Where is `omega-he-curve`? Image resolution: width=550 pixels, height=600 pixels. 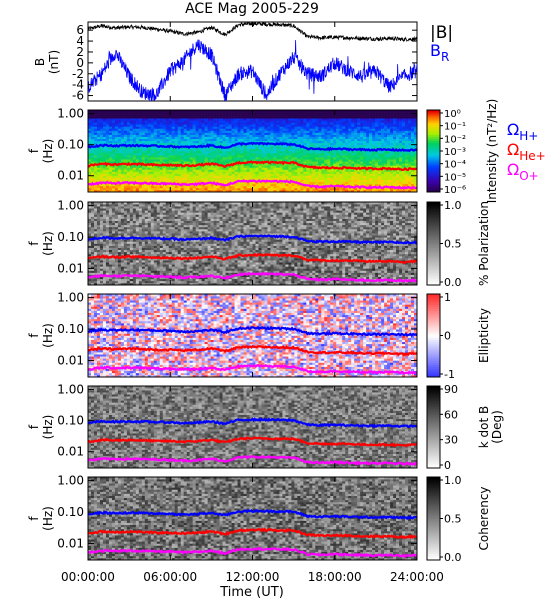 omega-he-curve is located at coordinates (252, 166).